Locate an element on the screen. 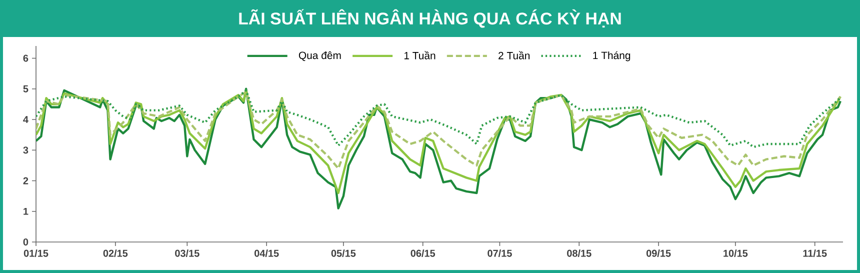  legend-label: 2 Tuần is located at coordinates (514, 55).